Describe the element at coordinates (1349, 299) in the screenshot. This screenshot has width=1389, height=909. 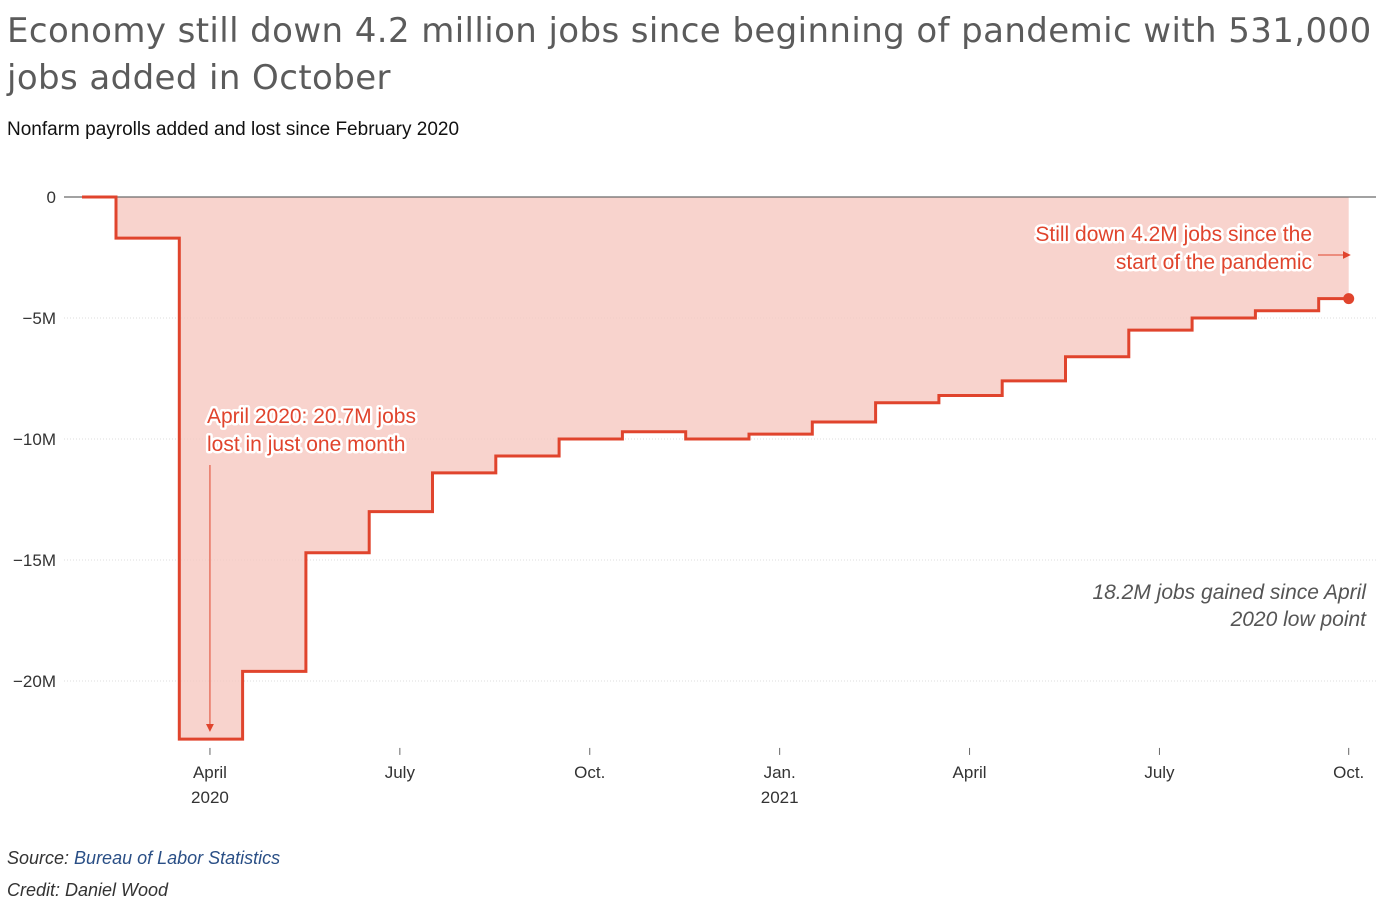
I see `latest-value-dot` at that location.